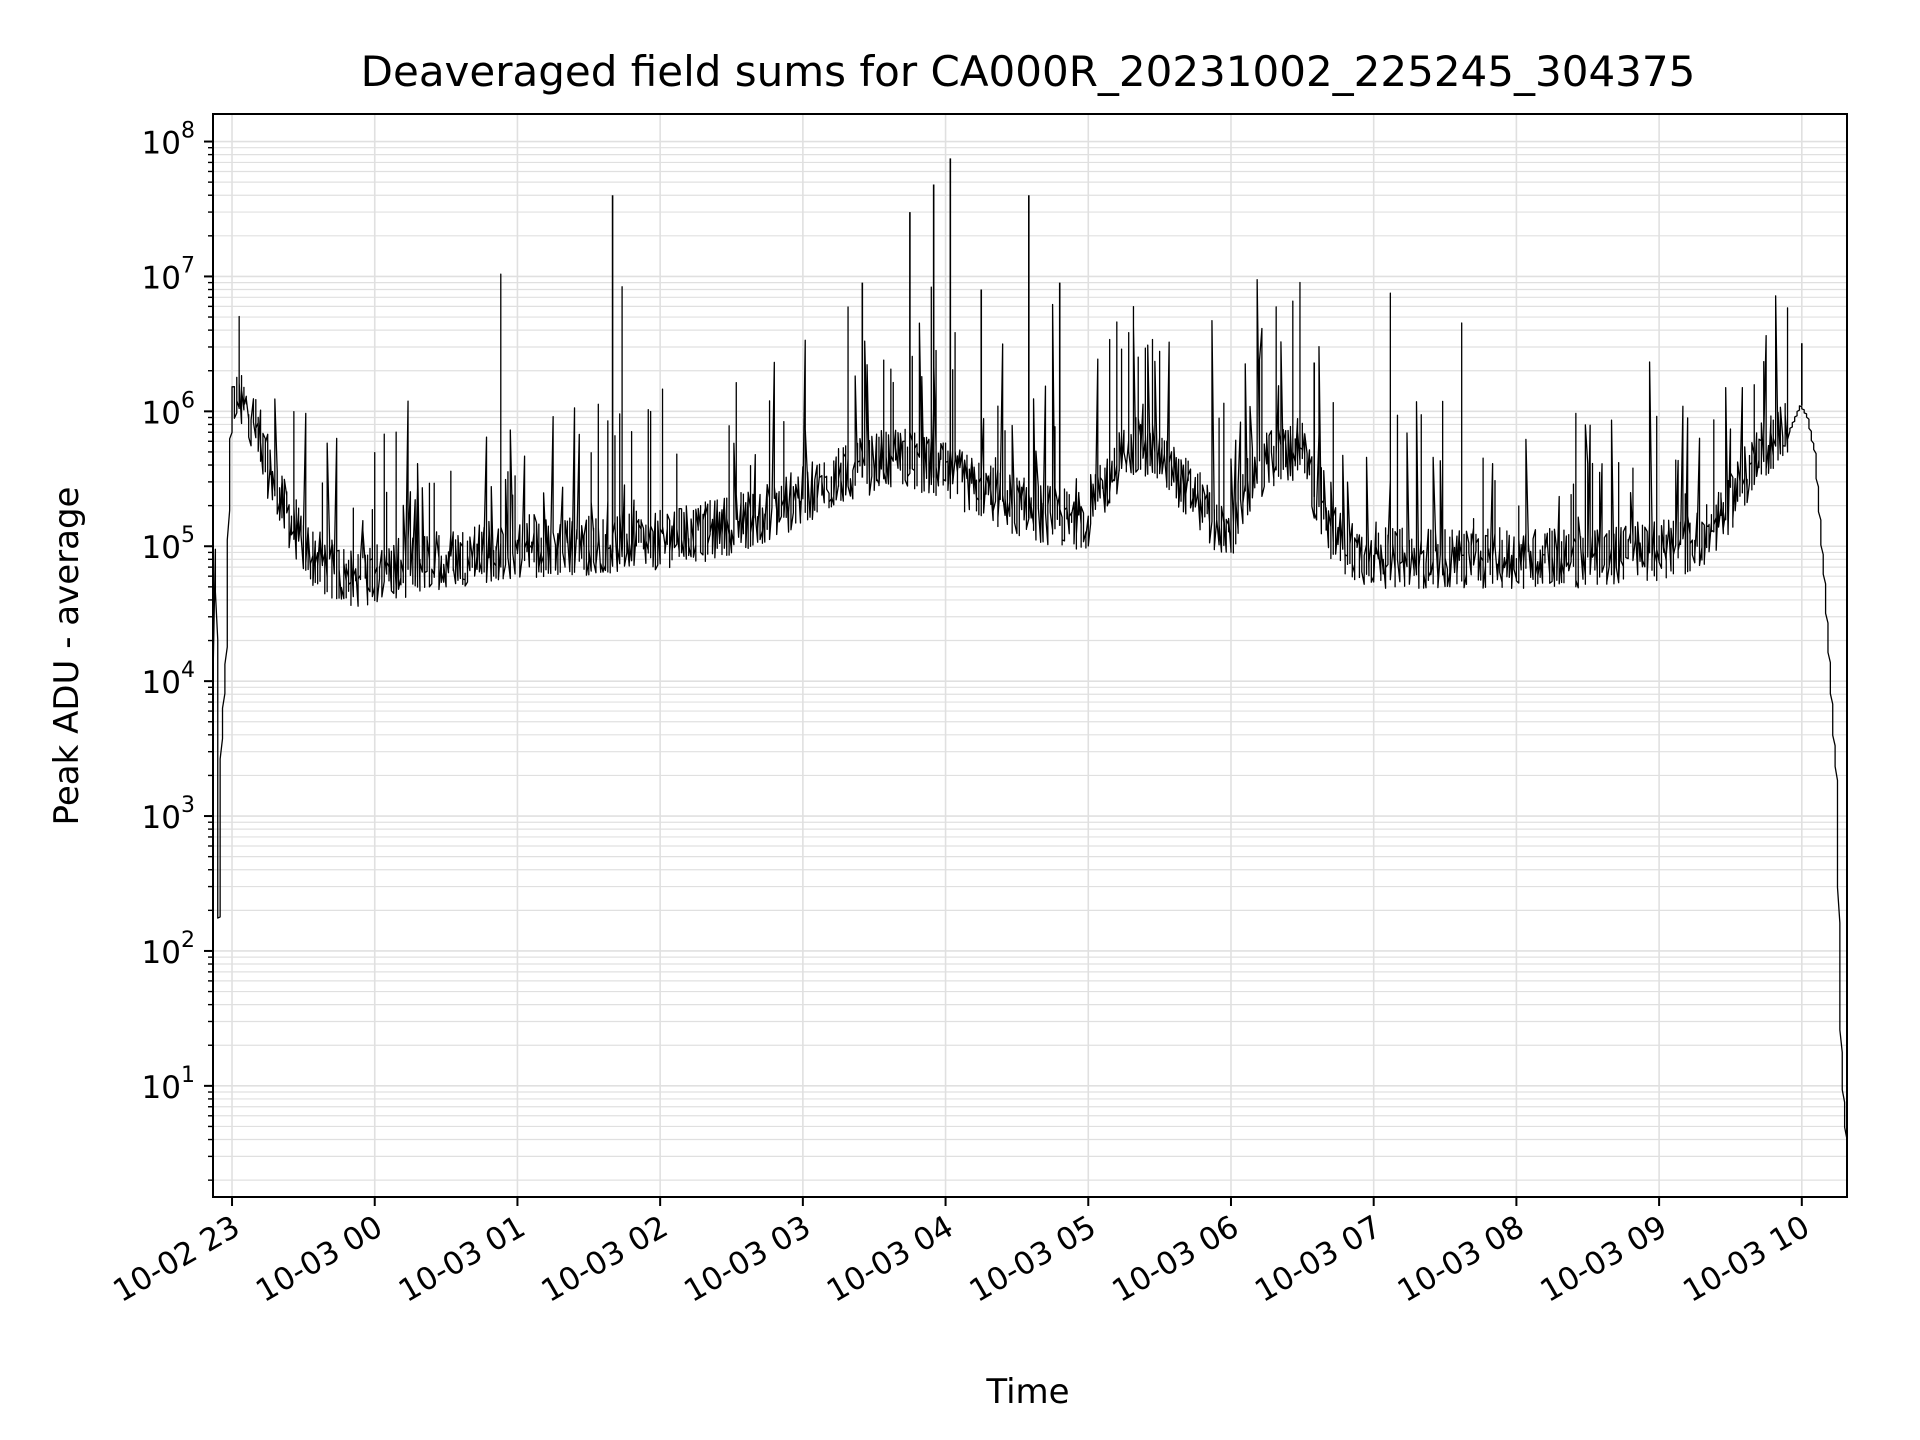 The image size is (1920, 1440). Describe the element at coordinates (1318, 1259) in the screenshot. I see `x-tick-label: 10-03 07` at that location.